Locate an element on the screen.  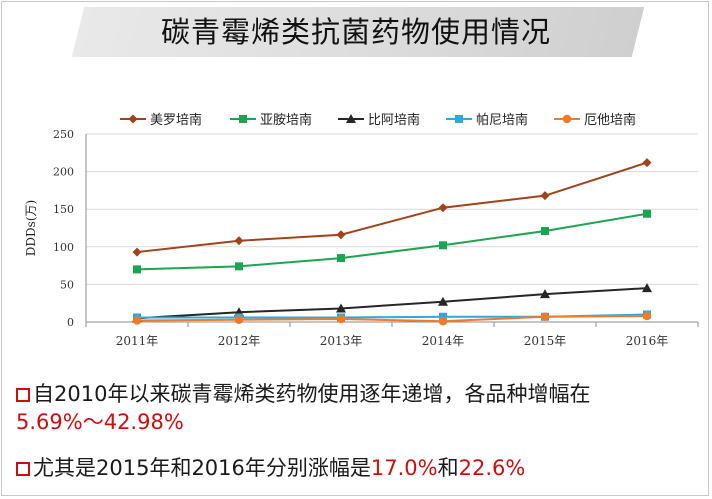
bullet-2-text-a: 尤其是2015年和2016年分别涨幅是 is located at coordinates (202, 468).